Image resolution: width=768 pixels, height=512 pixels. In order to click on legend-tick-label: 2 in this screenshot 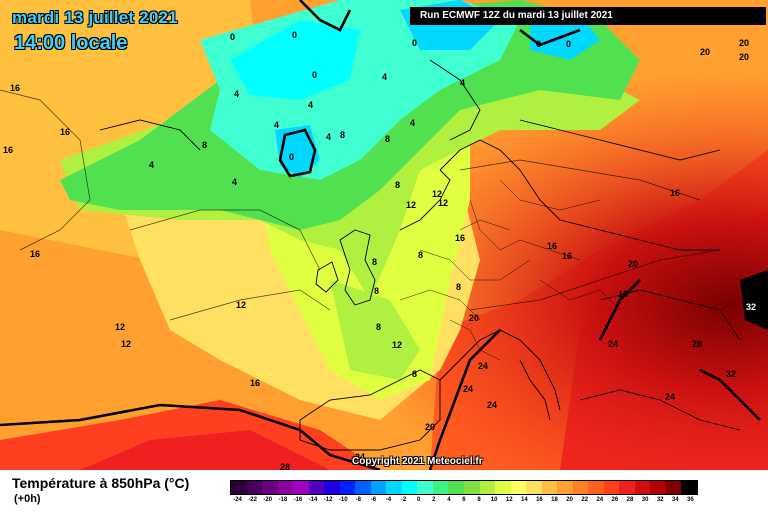, I will do `click(434, 500)`.